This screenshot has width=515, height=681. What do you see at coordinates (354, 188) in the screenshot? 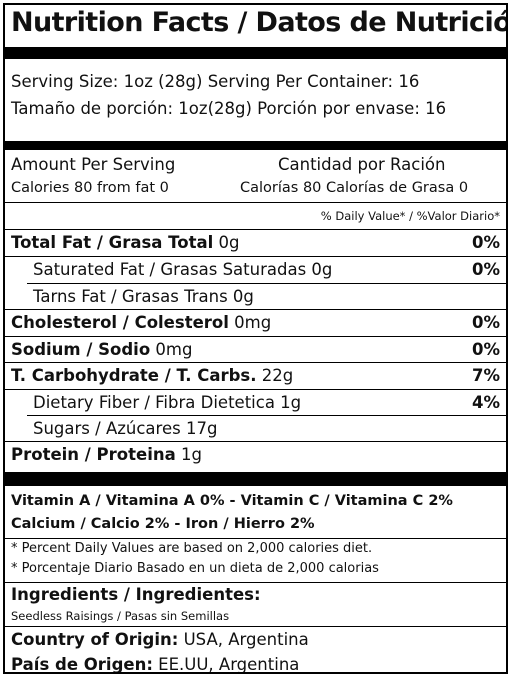
I see `calories-es: Calorías 80 Calorías de Grasa 0` at bounding box center [354, 188].